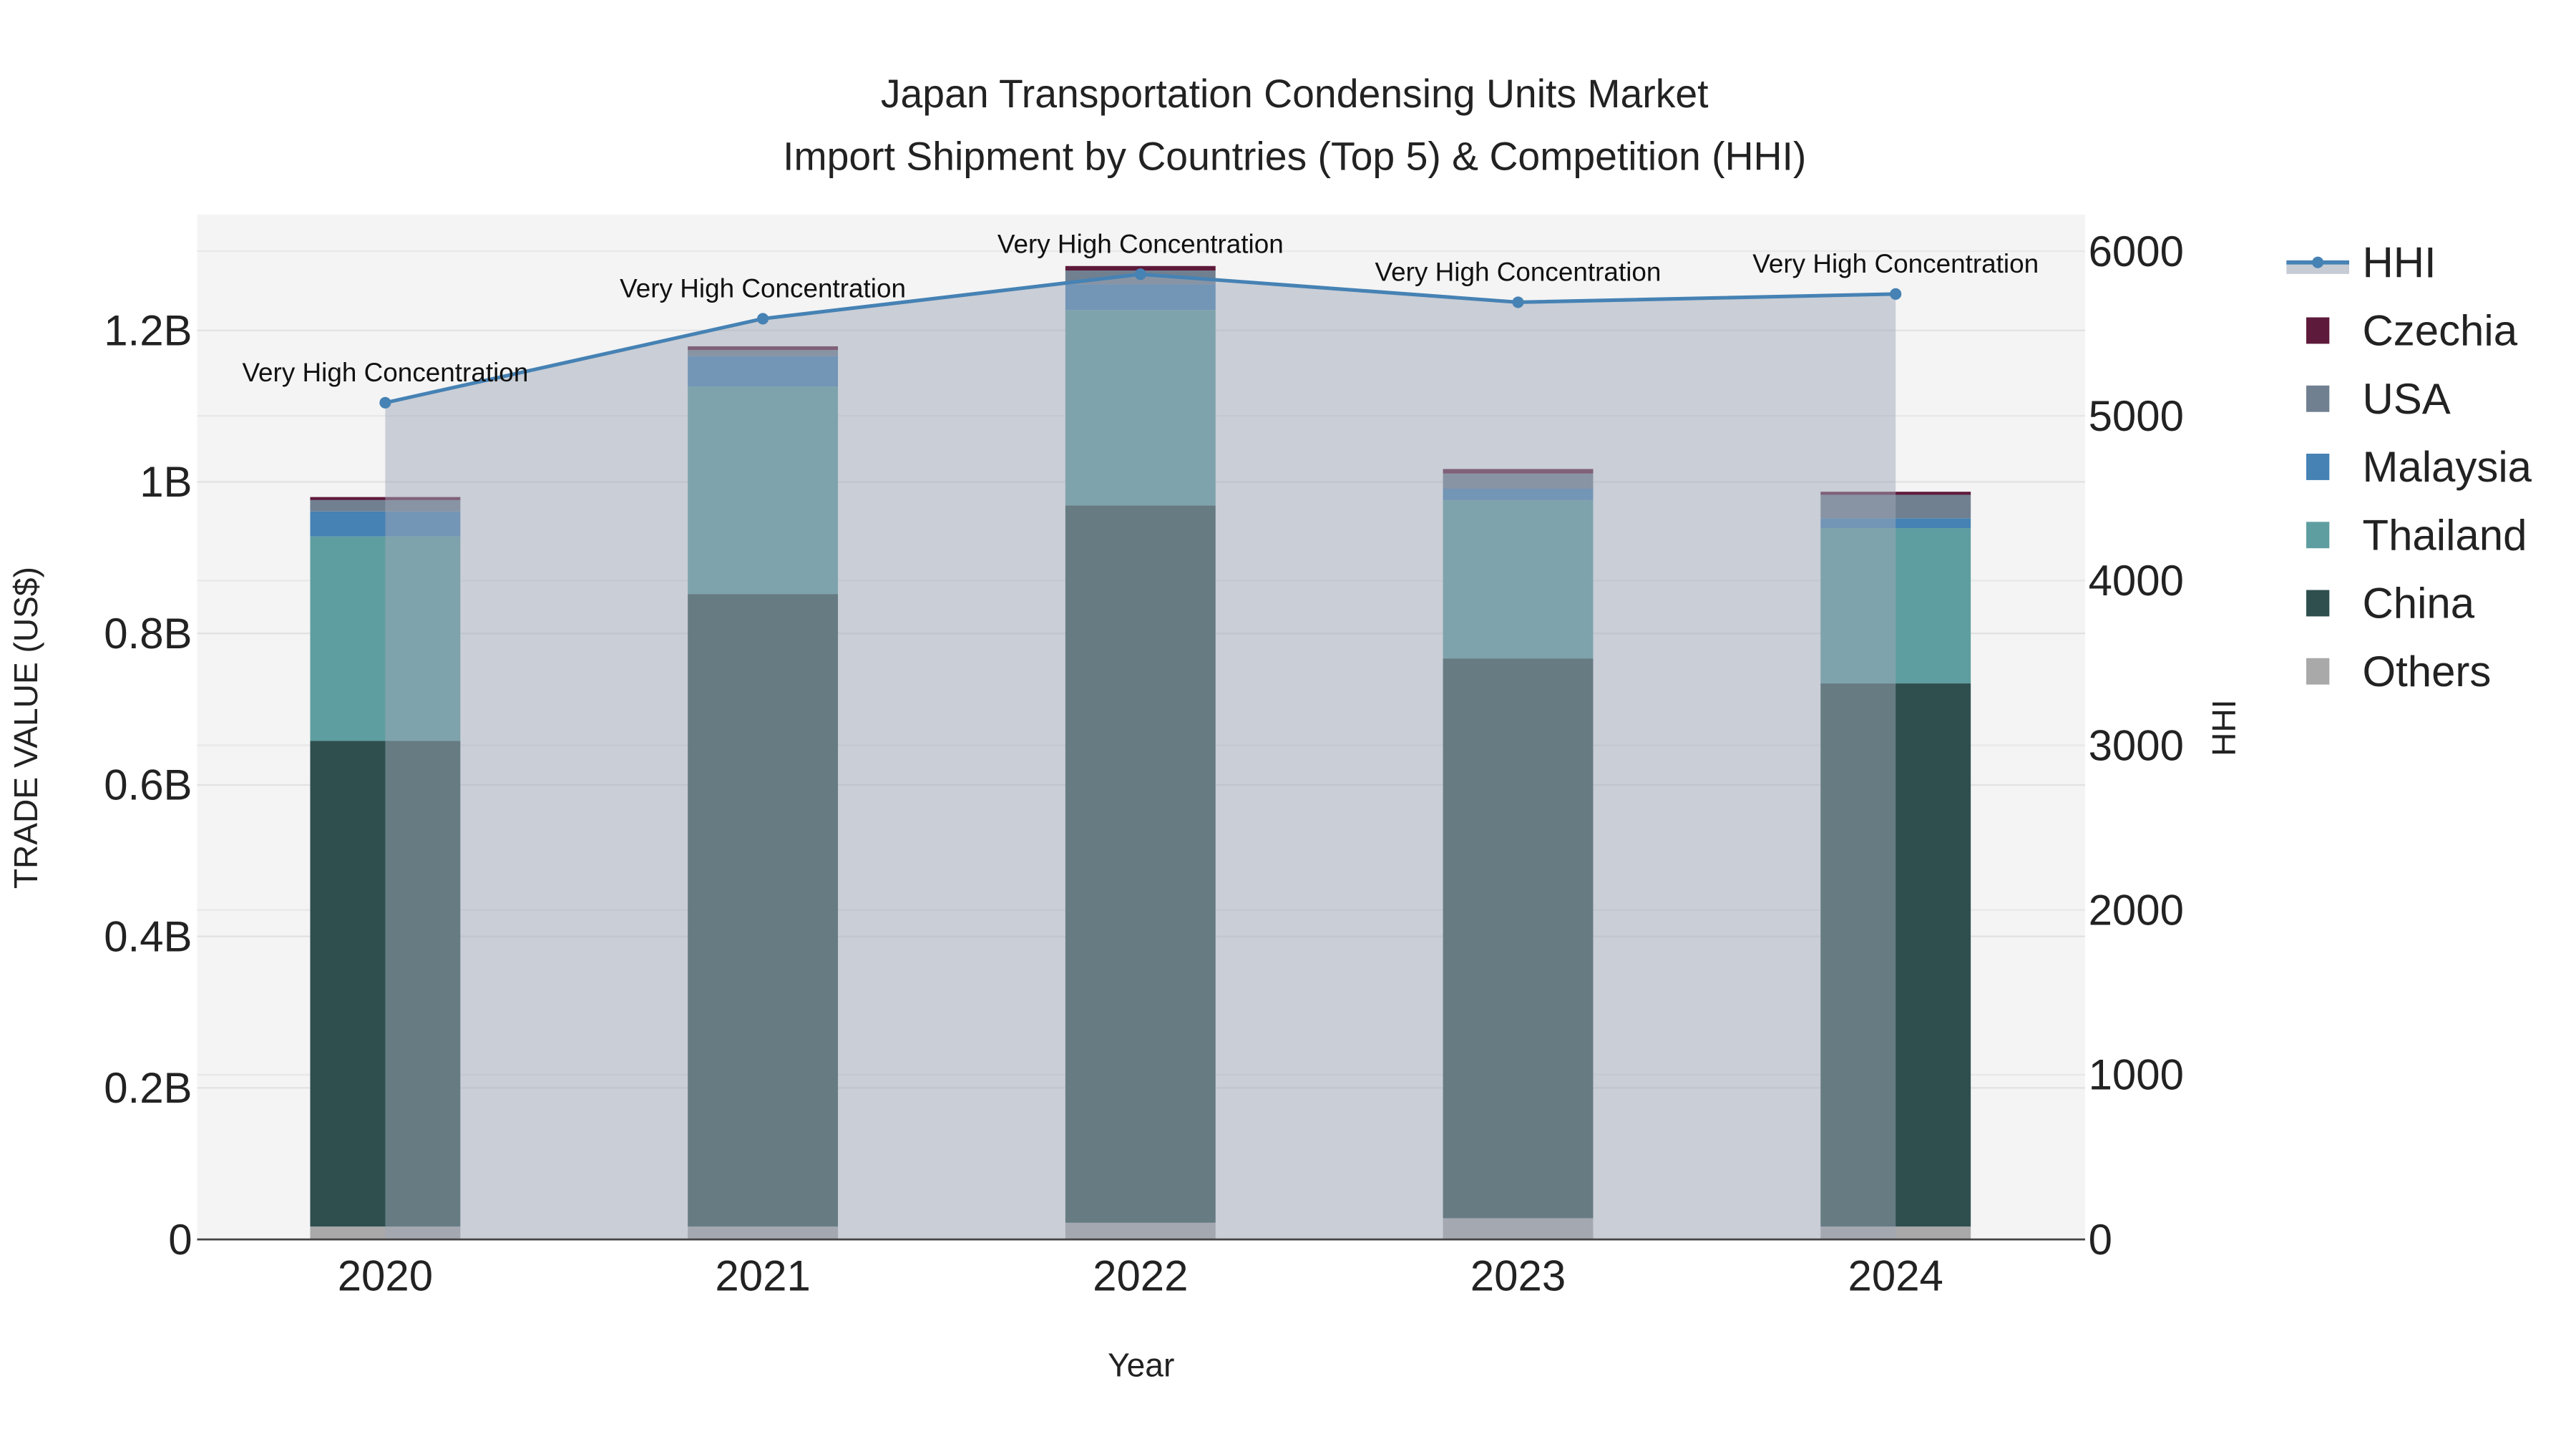 The width and height of the screenshot is (2576, 1449). What do you see at coordinates (2406, 399) in the screenshot?
I see `legend-label: USA` at bounding box center [2406, 399].